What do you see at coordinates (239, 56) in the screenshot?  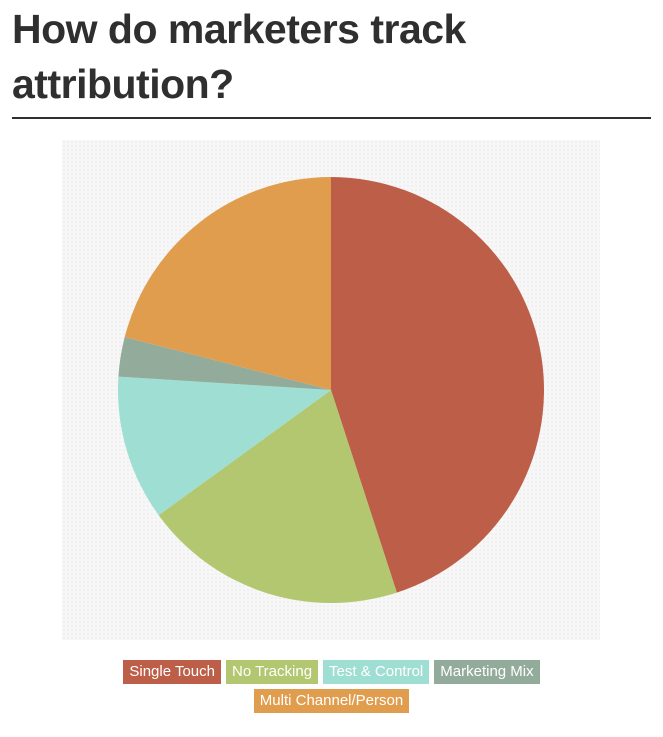 I see `page-title: How do marketers track attribution?` at bounding box center [239, 56].